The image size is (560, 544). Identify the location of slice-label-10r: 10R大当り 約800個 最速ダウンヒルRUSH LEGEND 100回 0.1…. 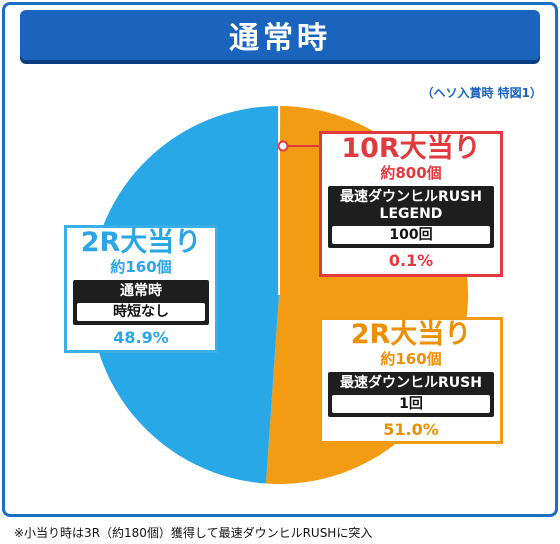
(411, 204).